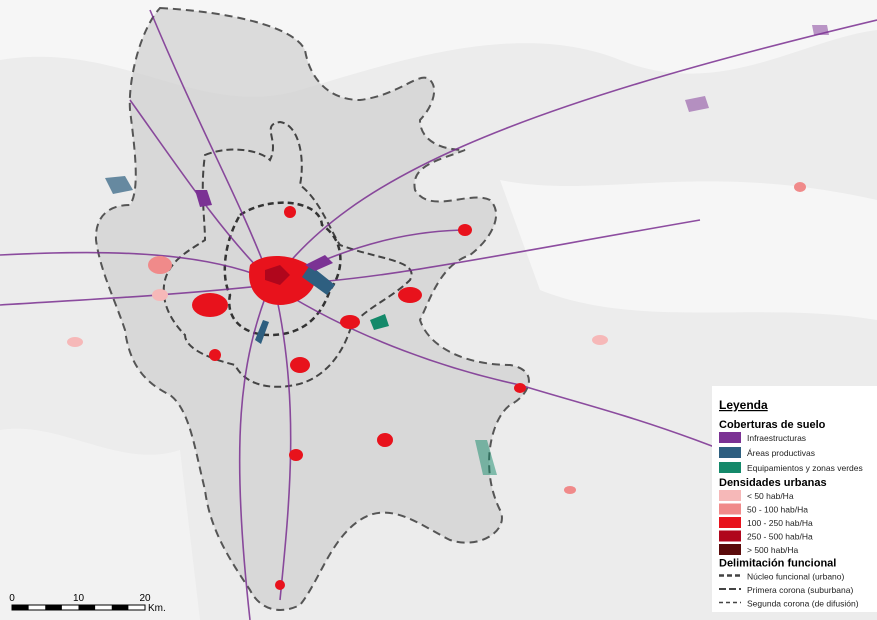 The width and height of the screenshot is (877, 620). Describe the element at coordinates (781, 453) in the screenshot. I see `legend-label: Áreas productivas` at that location.